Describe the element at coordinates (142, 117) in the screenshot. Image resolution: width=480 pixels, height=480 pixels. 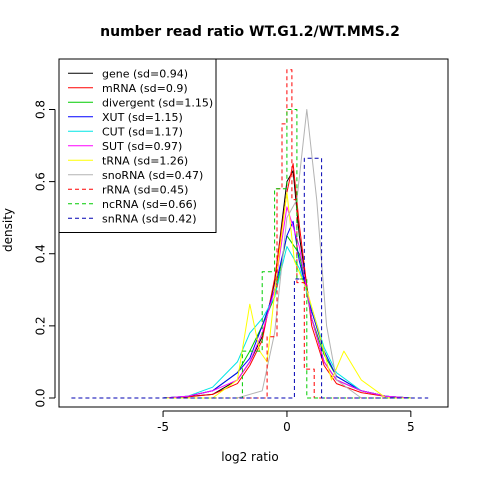
I see `legend-label-3: XUT (sd=1.15)` at that location.